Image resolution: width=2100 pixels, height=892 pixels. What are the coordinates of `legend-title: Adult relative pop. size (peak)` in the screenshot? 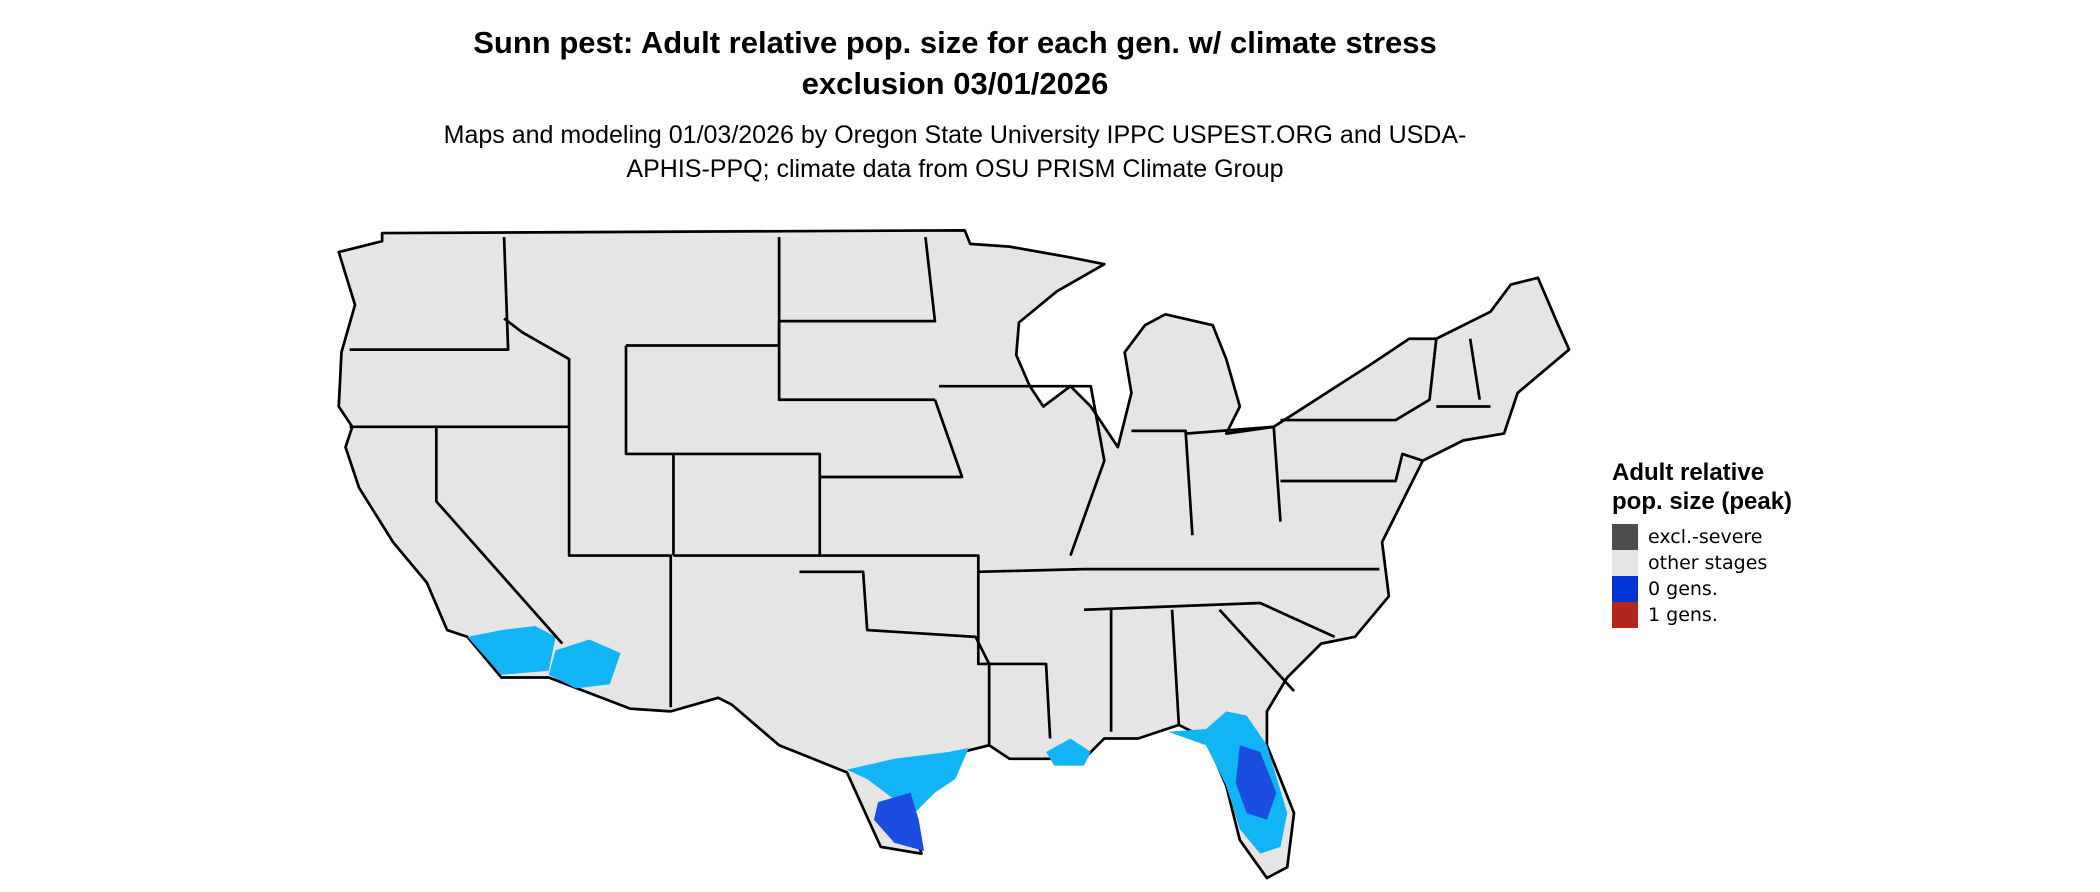 It's located at (1702, 487).